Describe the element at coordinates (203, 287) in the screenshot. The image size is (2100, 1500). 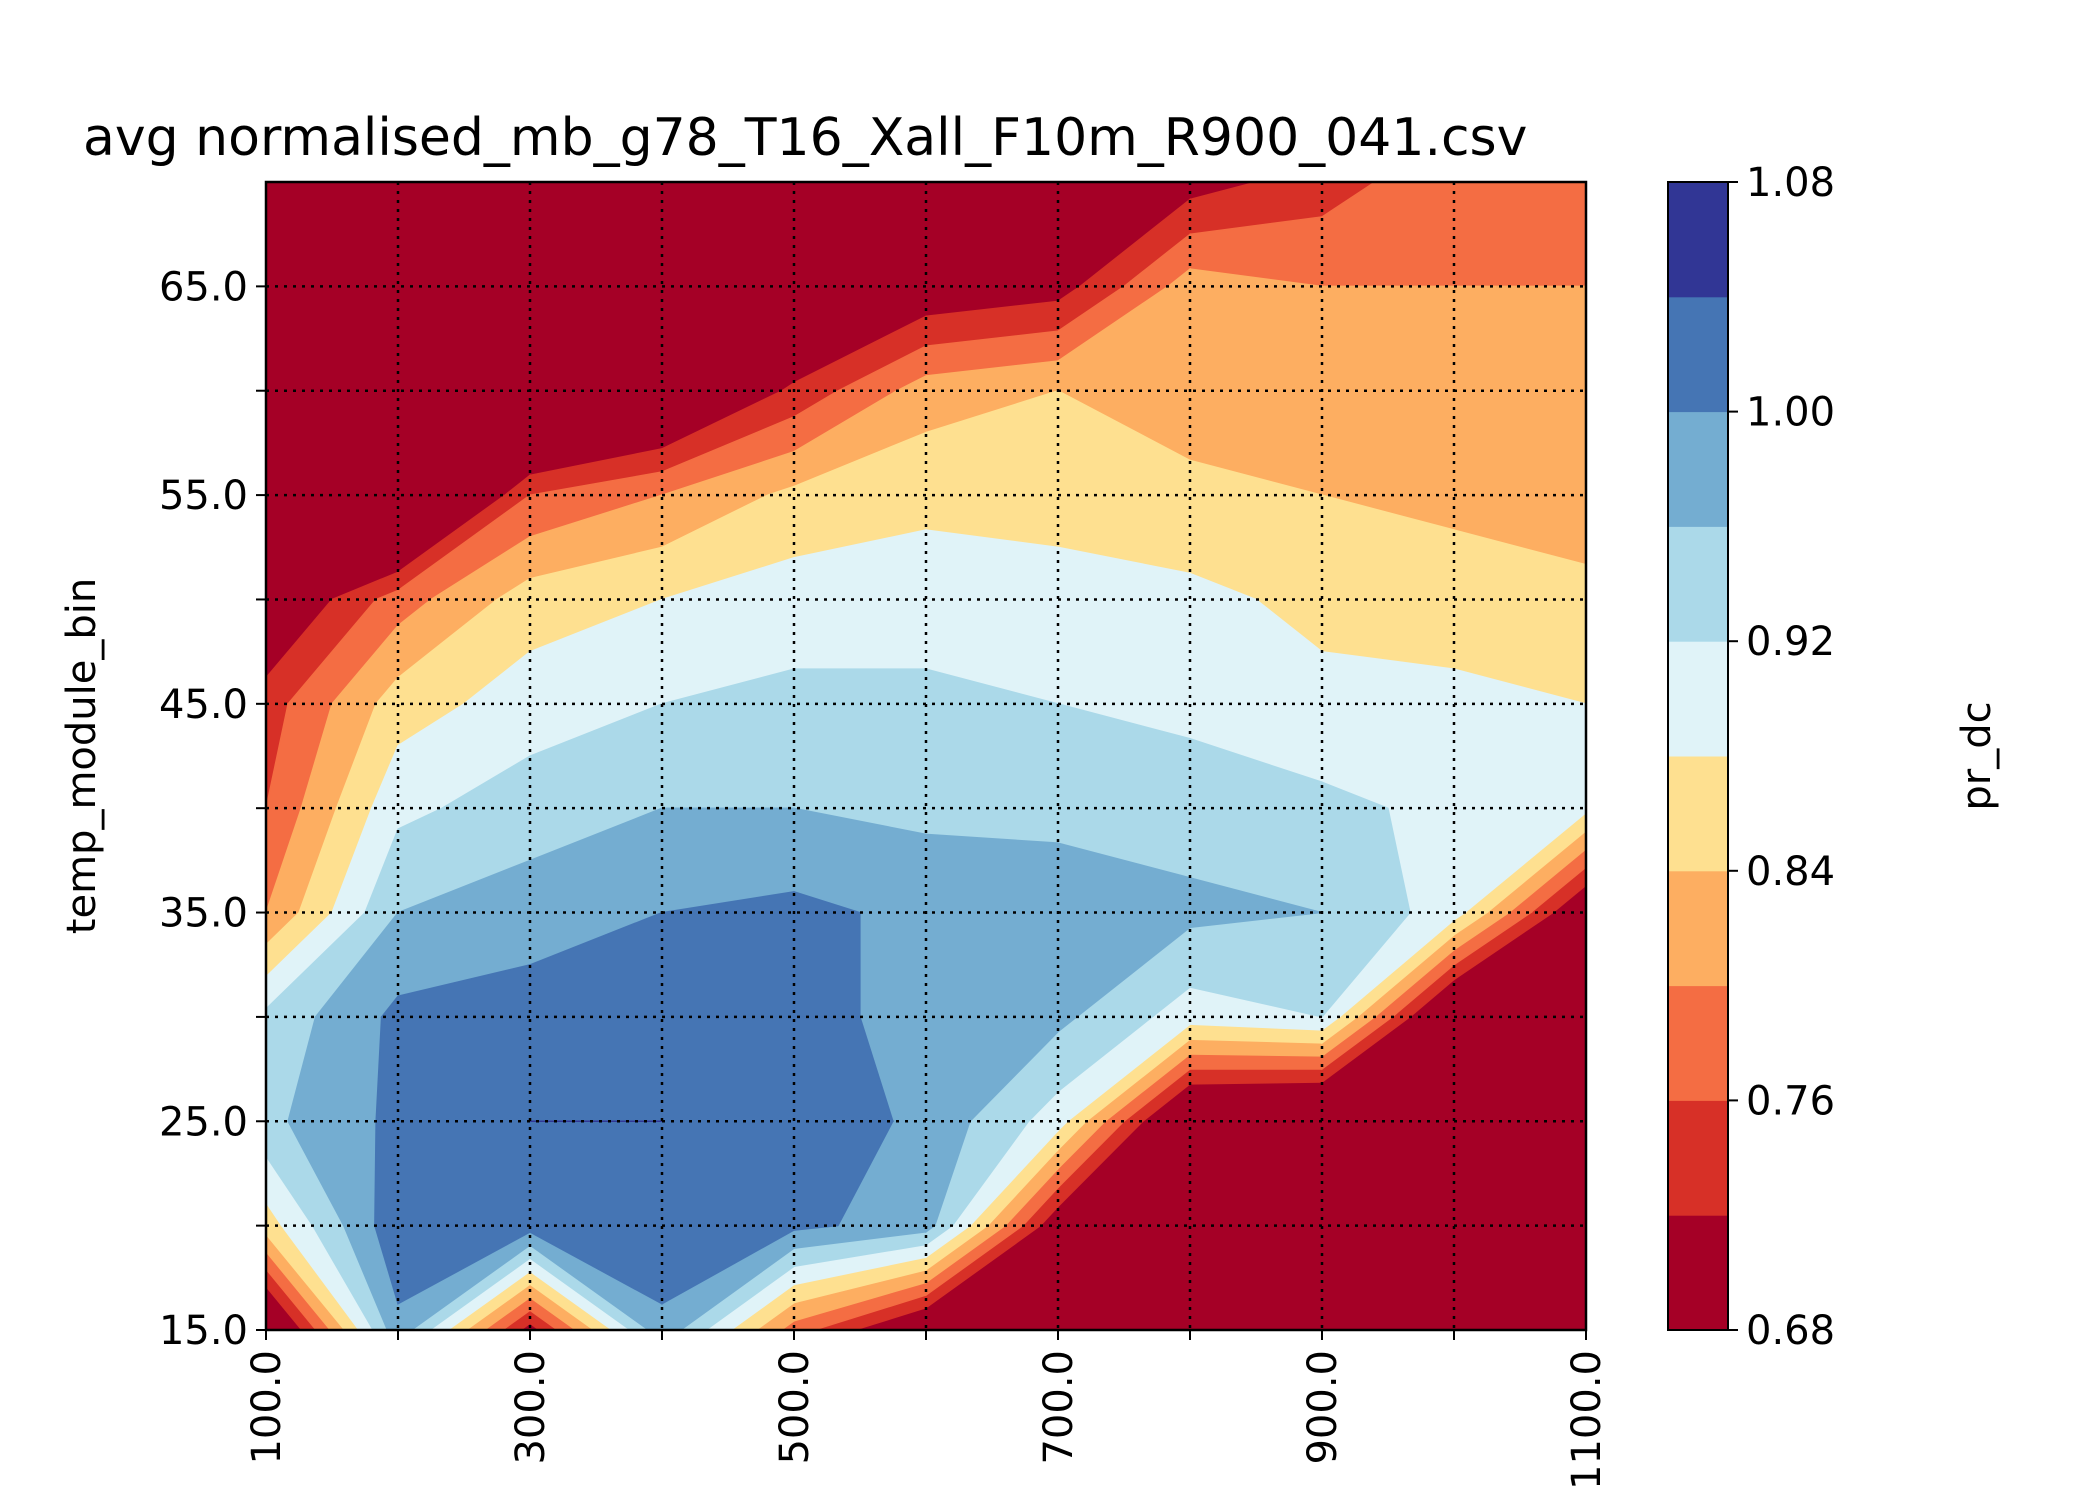
I see `y-tick-label: 65.0` at that location.